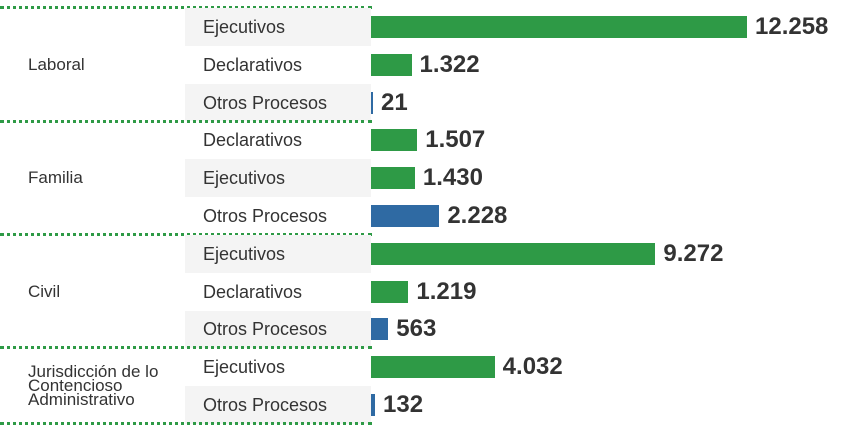 This screenshot has width=858, height=425. What do you see at coordinates (452, 178) in the screenshot?
I see `value-label: 1.430` at bounding box center [452, 178].